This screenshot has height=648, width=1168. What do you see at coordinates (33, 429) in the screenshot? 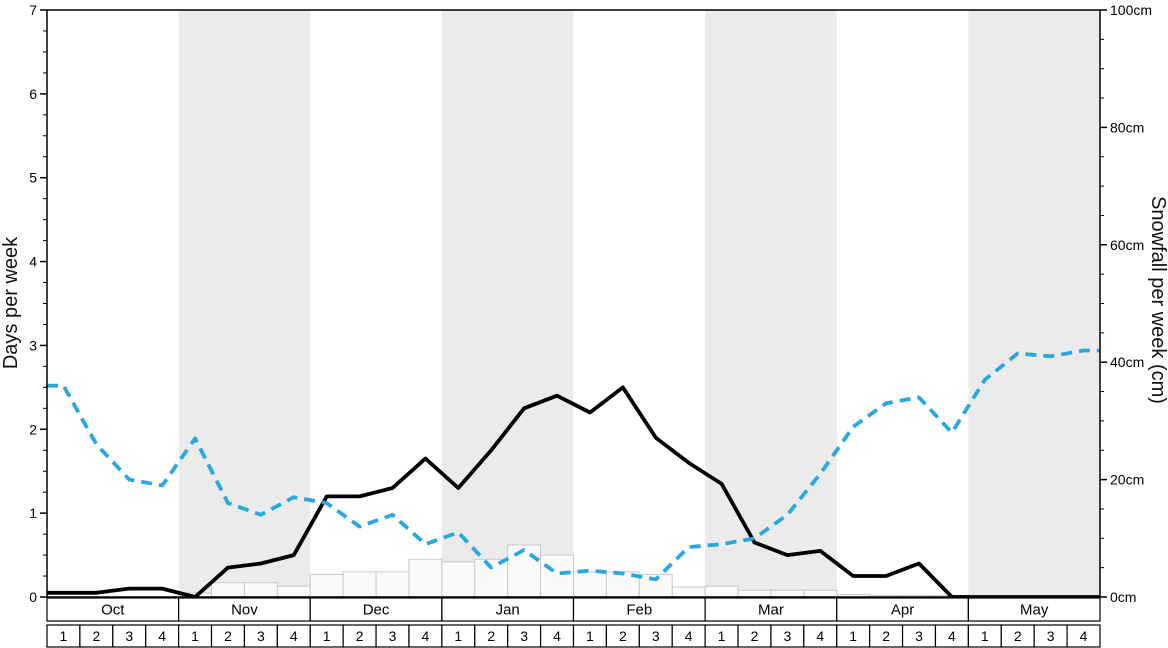
I see `left-tick-label: 2` at bounding box center [33, 429].